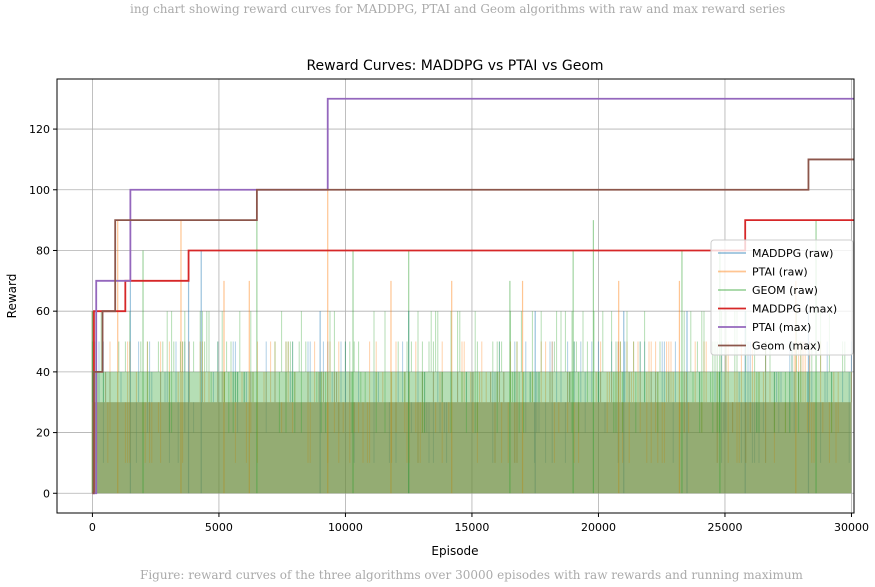 This screenshot has height=587, width=875. I want to click on x-tick-label: 10000, so click(345, 527).